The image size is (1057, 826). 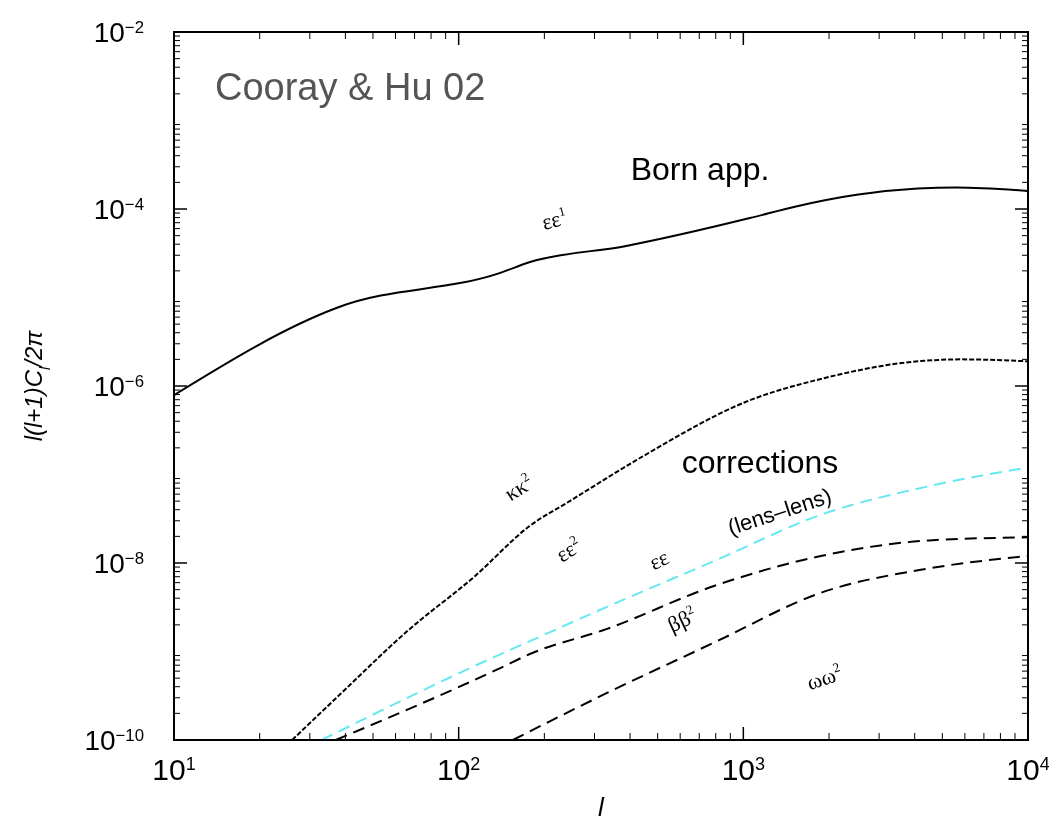 I want to click on annotation: Cooray & Hu 02, so click(x=350, y=87).